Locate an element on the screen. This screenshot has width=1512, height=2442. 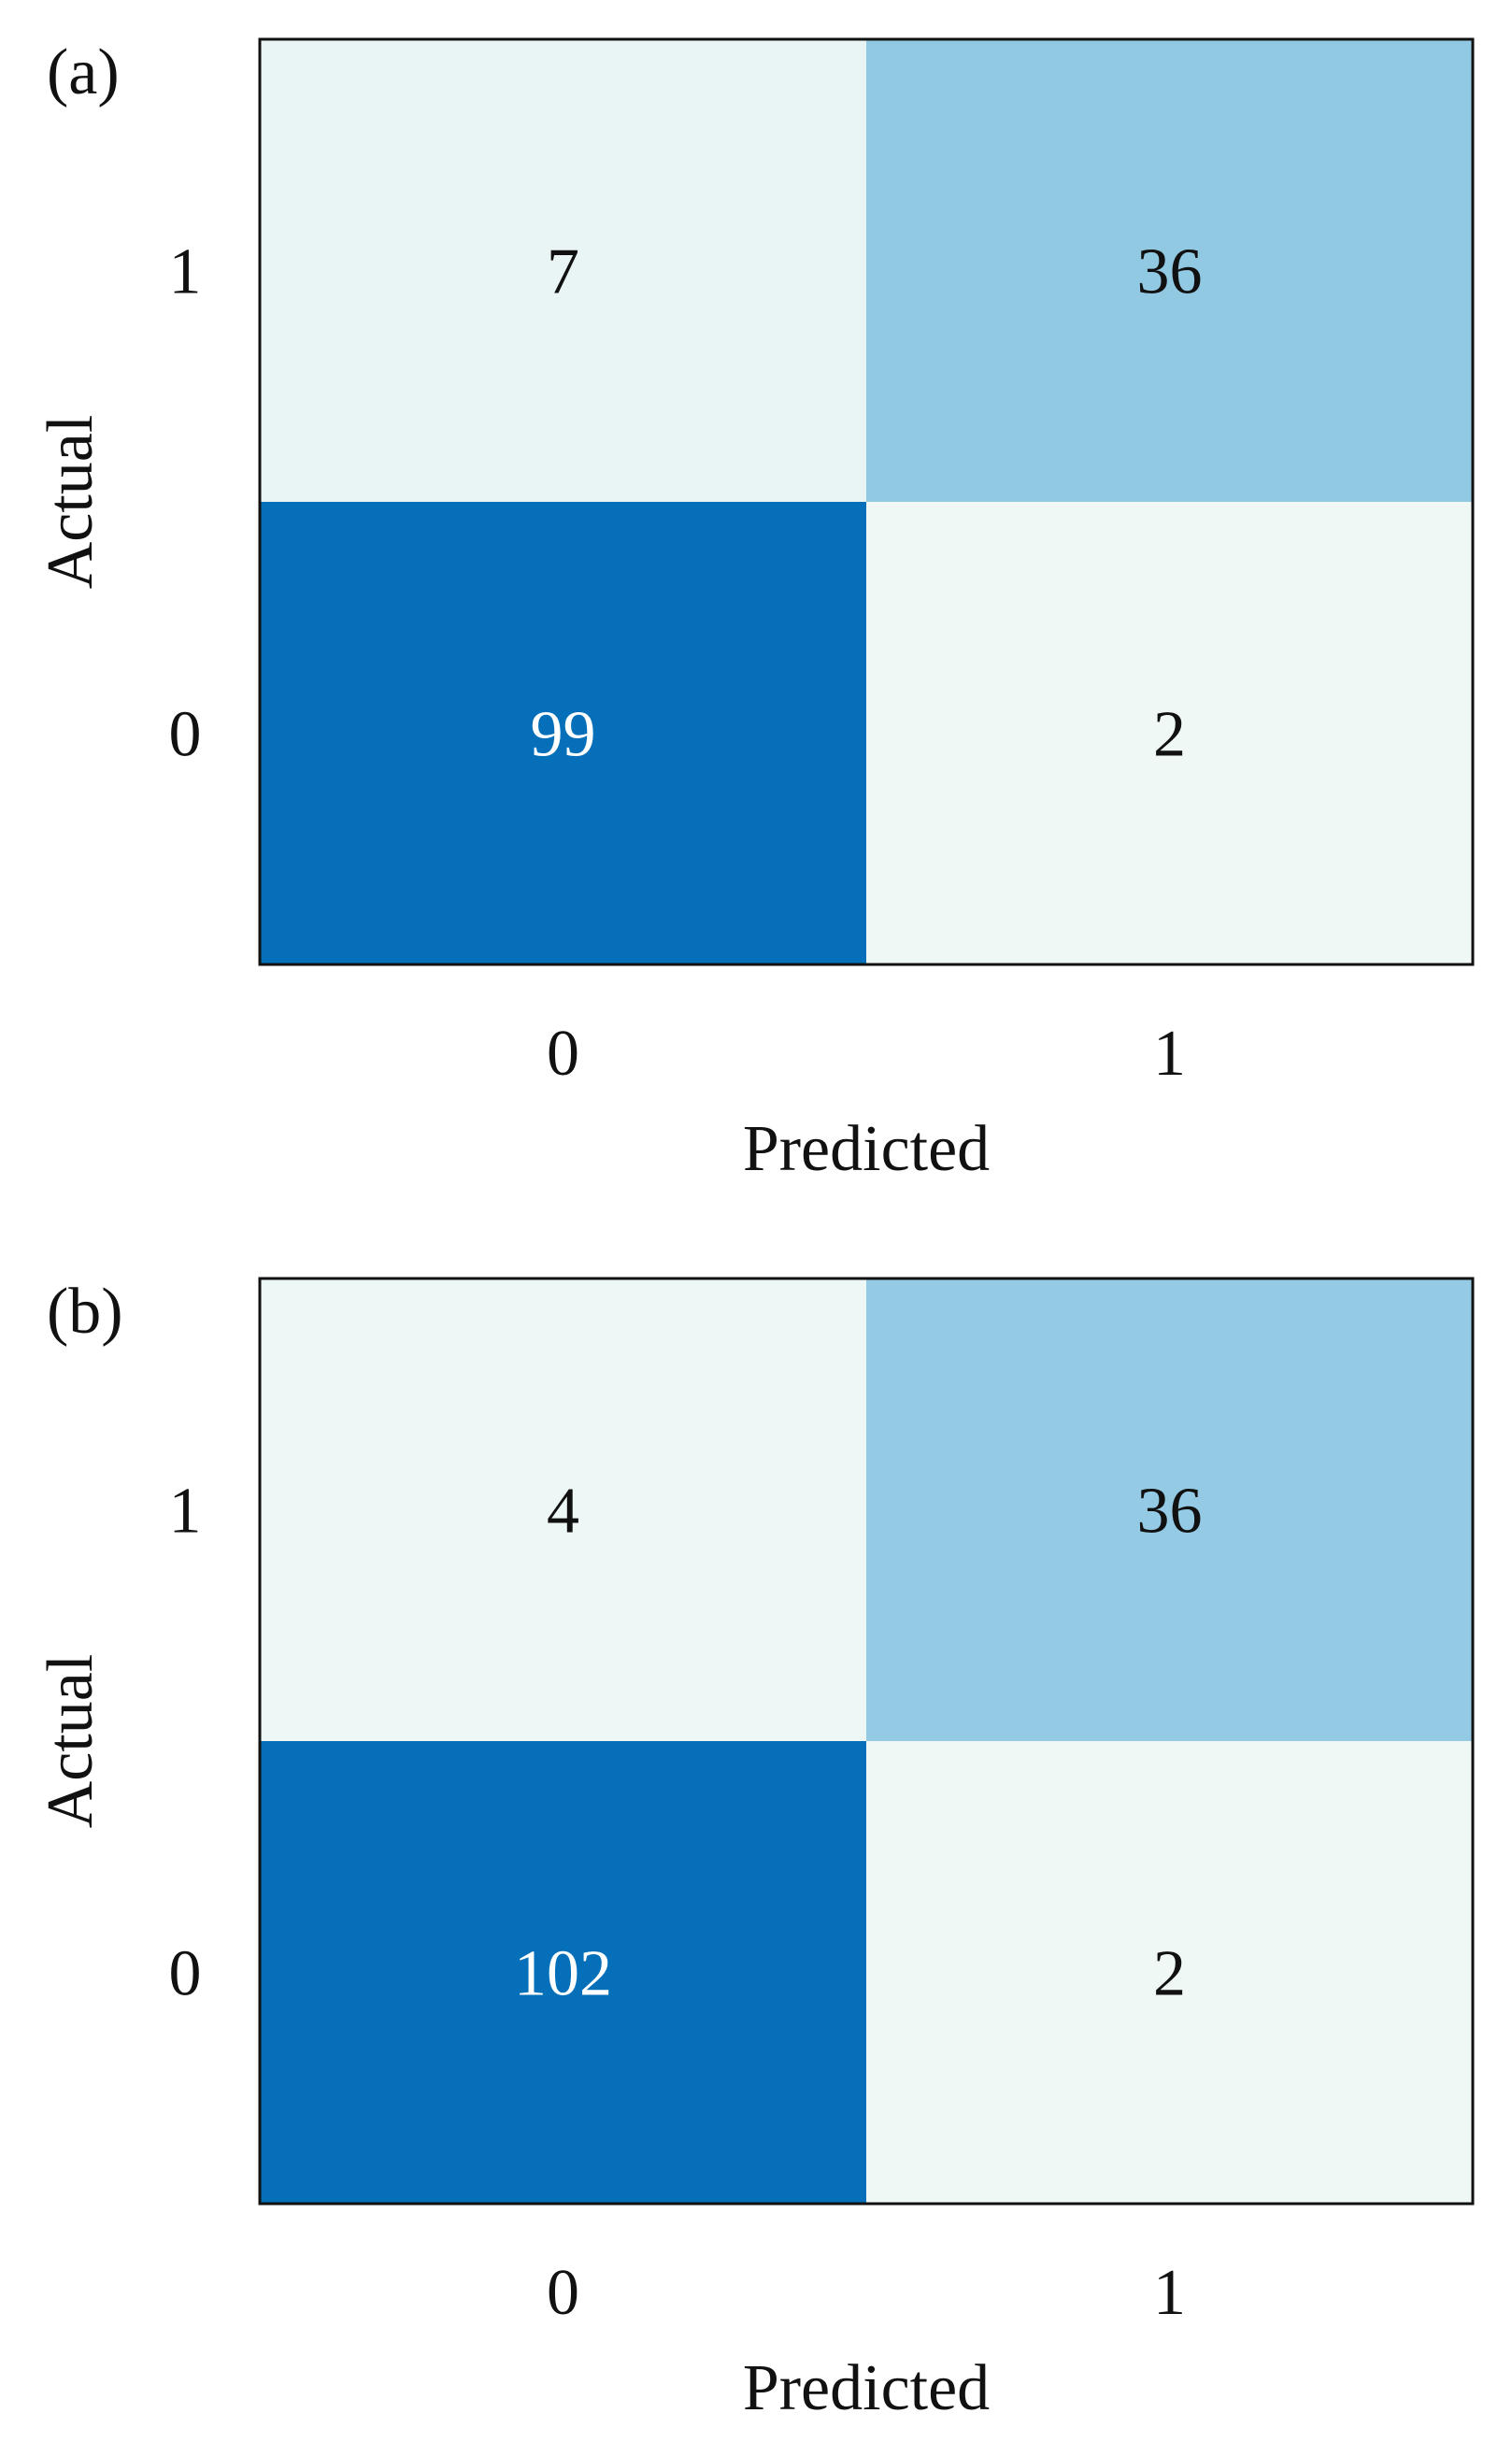
cell-value-label: 102 is located at coordinates (563, 1974).